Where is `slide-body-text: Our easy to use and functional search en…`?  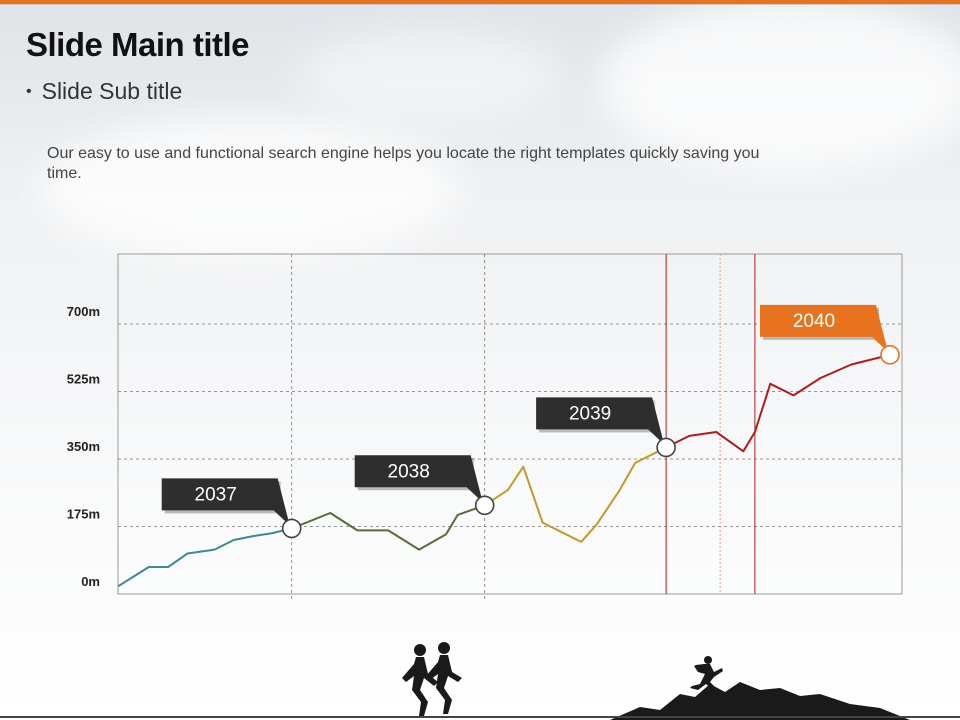 slide-body-text: Our easy to use and functional search en… is located at coordinates (403, 163).